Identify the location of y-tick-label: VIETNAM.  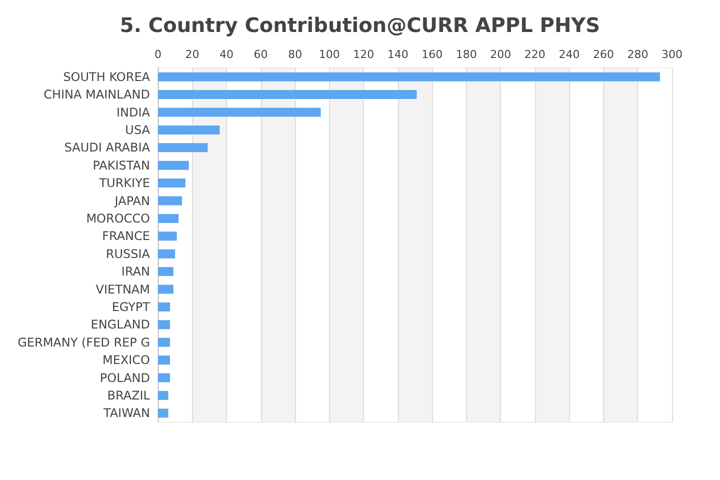
(123, 289).